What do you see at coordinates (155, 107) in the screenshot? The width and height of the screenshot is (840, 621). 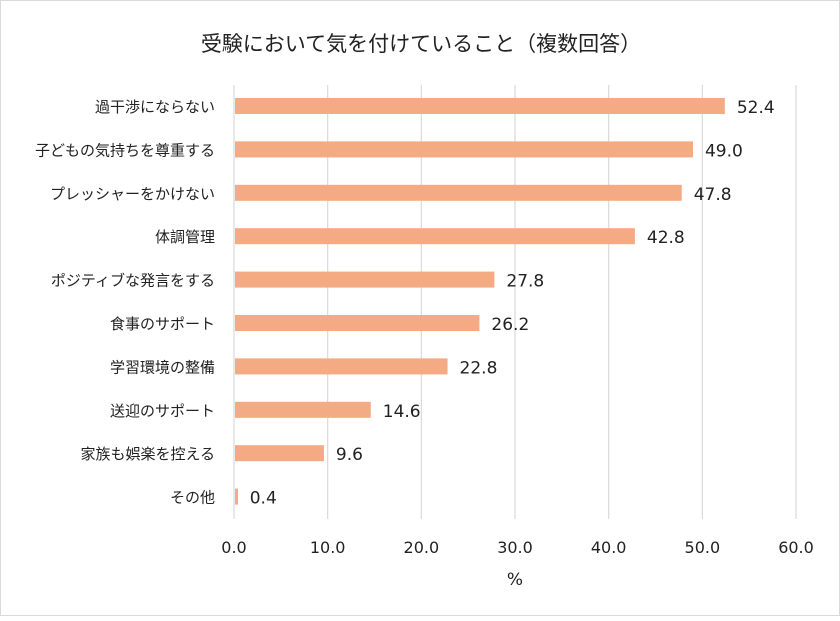 I see `category-label: 過干渉にならない` at bounding box center [155, 107].